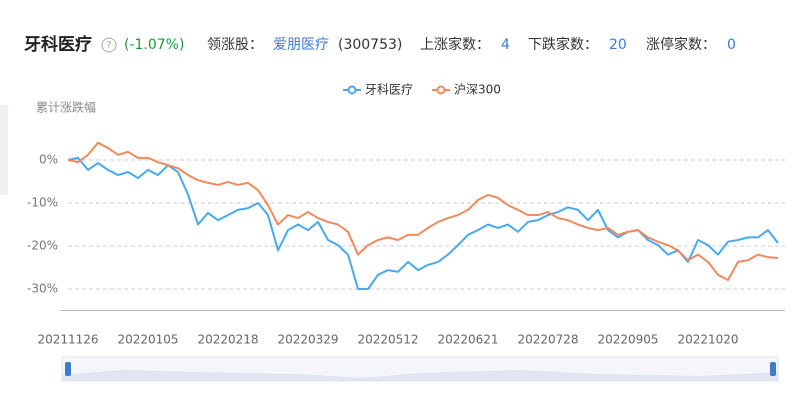 The image size is (800, 413). I want to click on x-tick-label: 20220329, so click(307, 340).